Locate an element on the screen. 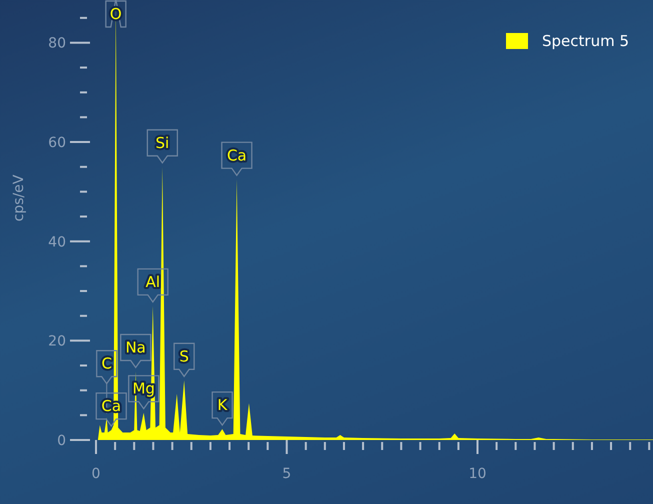 This screenshot has height=504, width=653. annotation: K is located at coordinates (222, 405).